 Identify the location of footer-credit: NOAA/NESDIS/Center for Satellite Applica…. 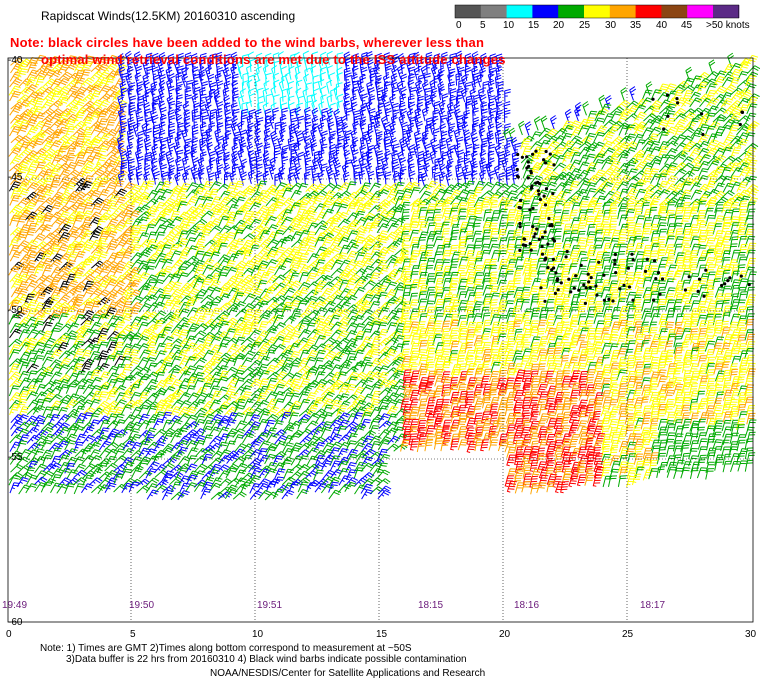
(348, 673).